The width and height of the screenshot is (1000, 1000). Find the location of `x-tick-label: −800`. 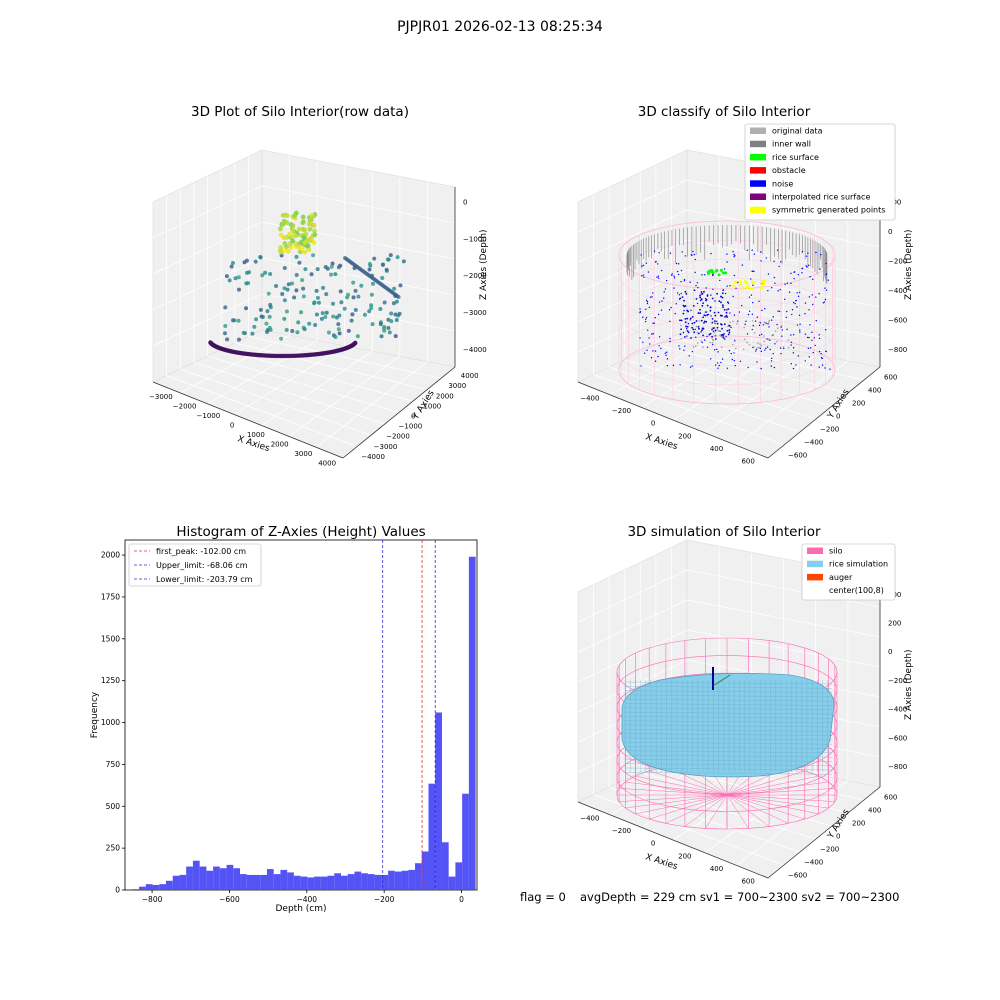

x-tick-label: −800 is located at coordinates (152, 899).